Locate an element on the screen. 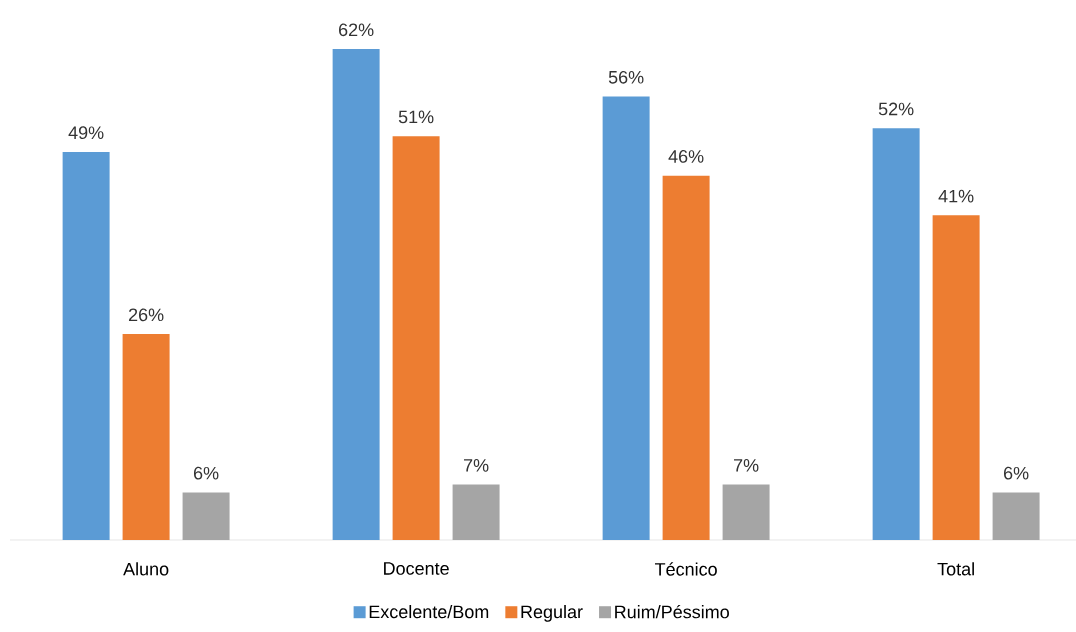 The image size is (1076, 632). data-label: 52% is located at coordinates (896, 109).